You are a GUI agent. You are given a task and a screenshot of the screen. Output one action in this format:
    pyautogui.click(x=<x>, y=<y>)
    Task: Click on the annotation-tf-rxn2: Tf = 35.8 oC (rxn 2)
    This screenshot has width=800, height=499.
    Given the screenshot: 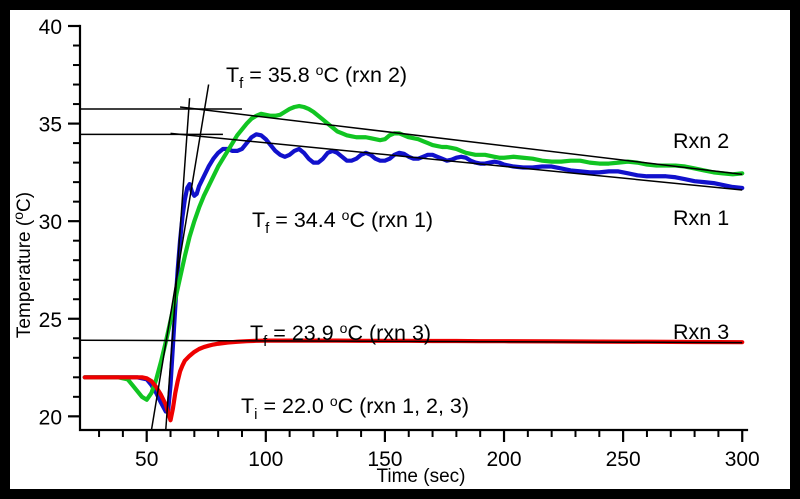 What is the action you would take?
    pyautogui.click(x=316, y=77)
    